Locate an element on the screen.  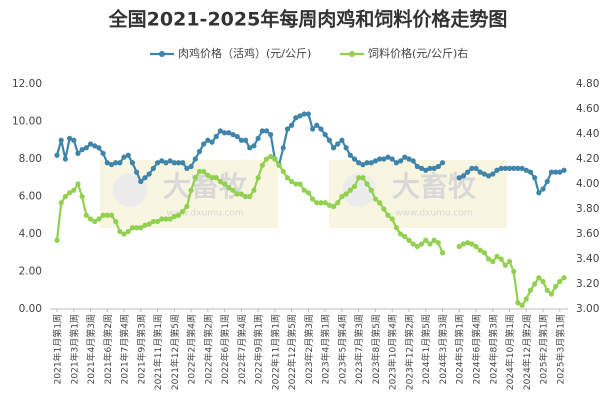
legend-label: 肉鸡价格（活鸡）(元/公斤) is located at coordinates (244, 53).